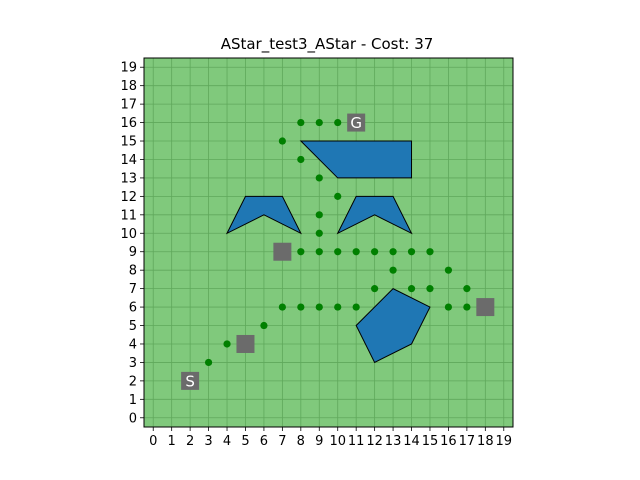  I want to click on x-axis-ticks: 0 1 2 3 4 5 6 7 8 9 10 11 12 13 14 15 16 17 18 19, so click(330, 438).